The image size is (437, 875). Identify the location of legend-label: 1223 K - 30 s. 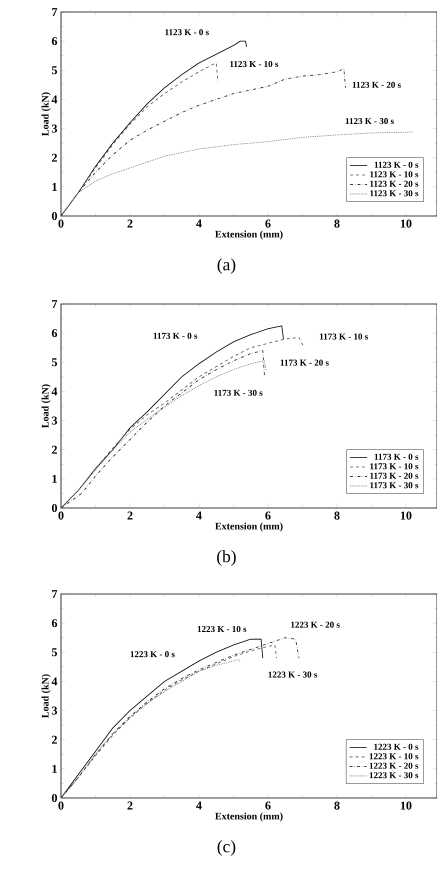
(394, 775).